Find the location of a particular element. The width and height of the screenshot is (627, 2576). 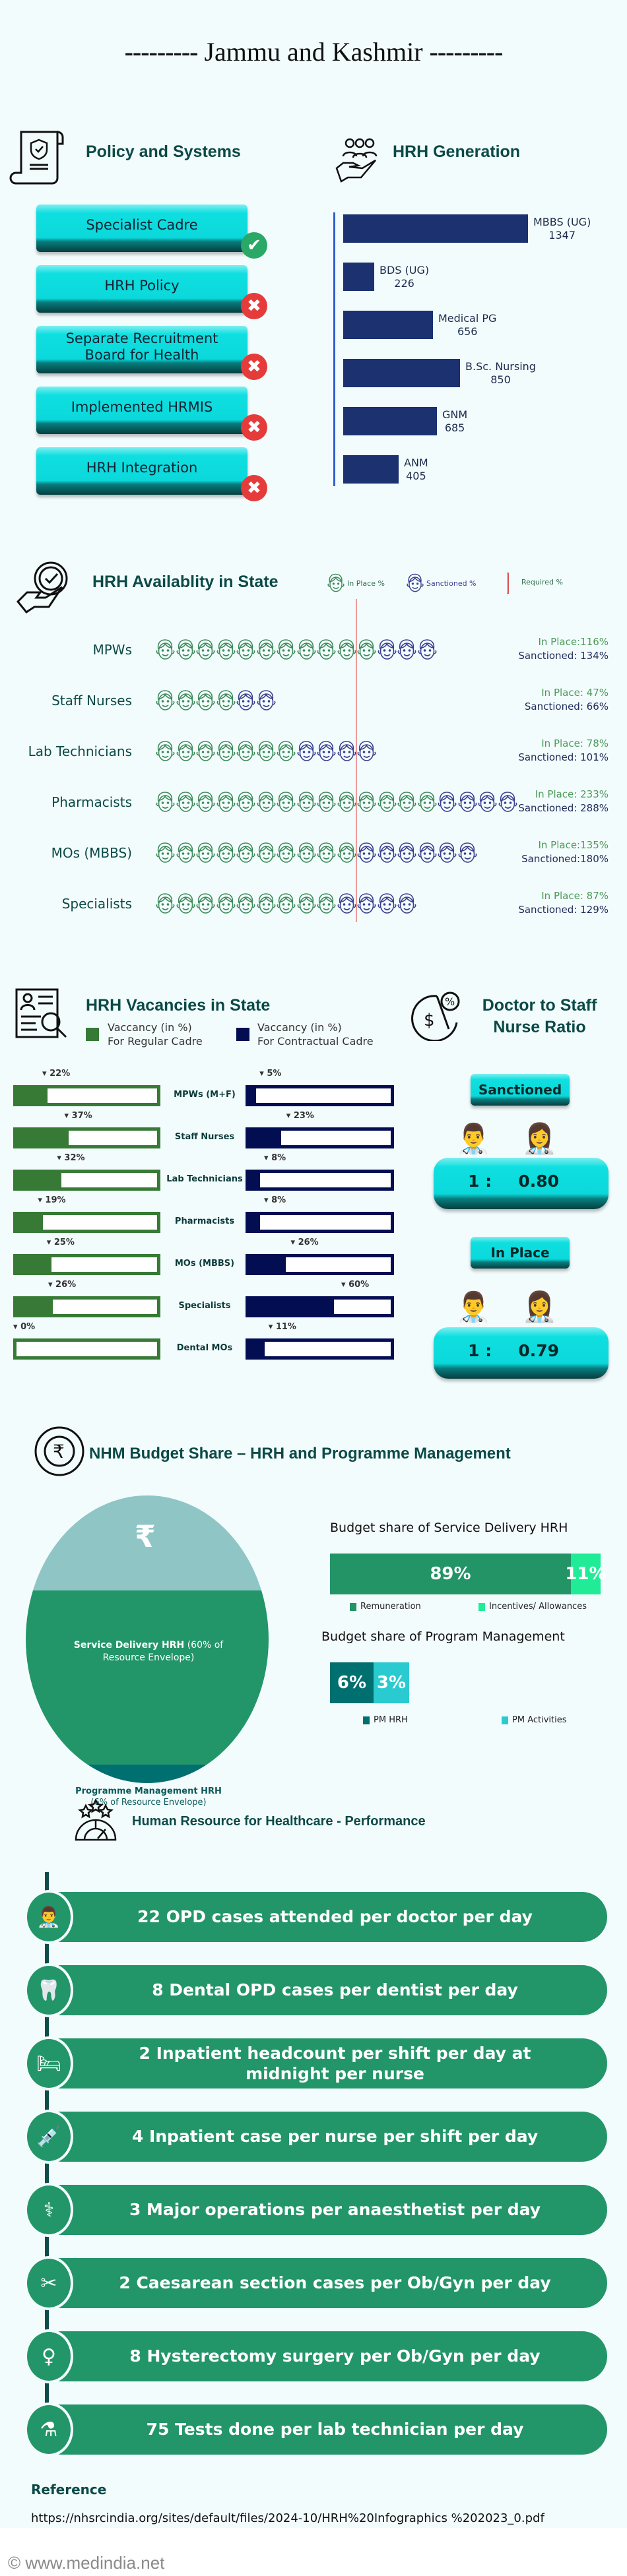

policy-item: Separate Recruitment Board for Health is located at coordinates (142, 349).